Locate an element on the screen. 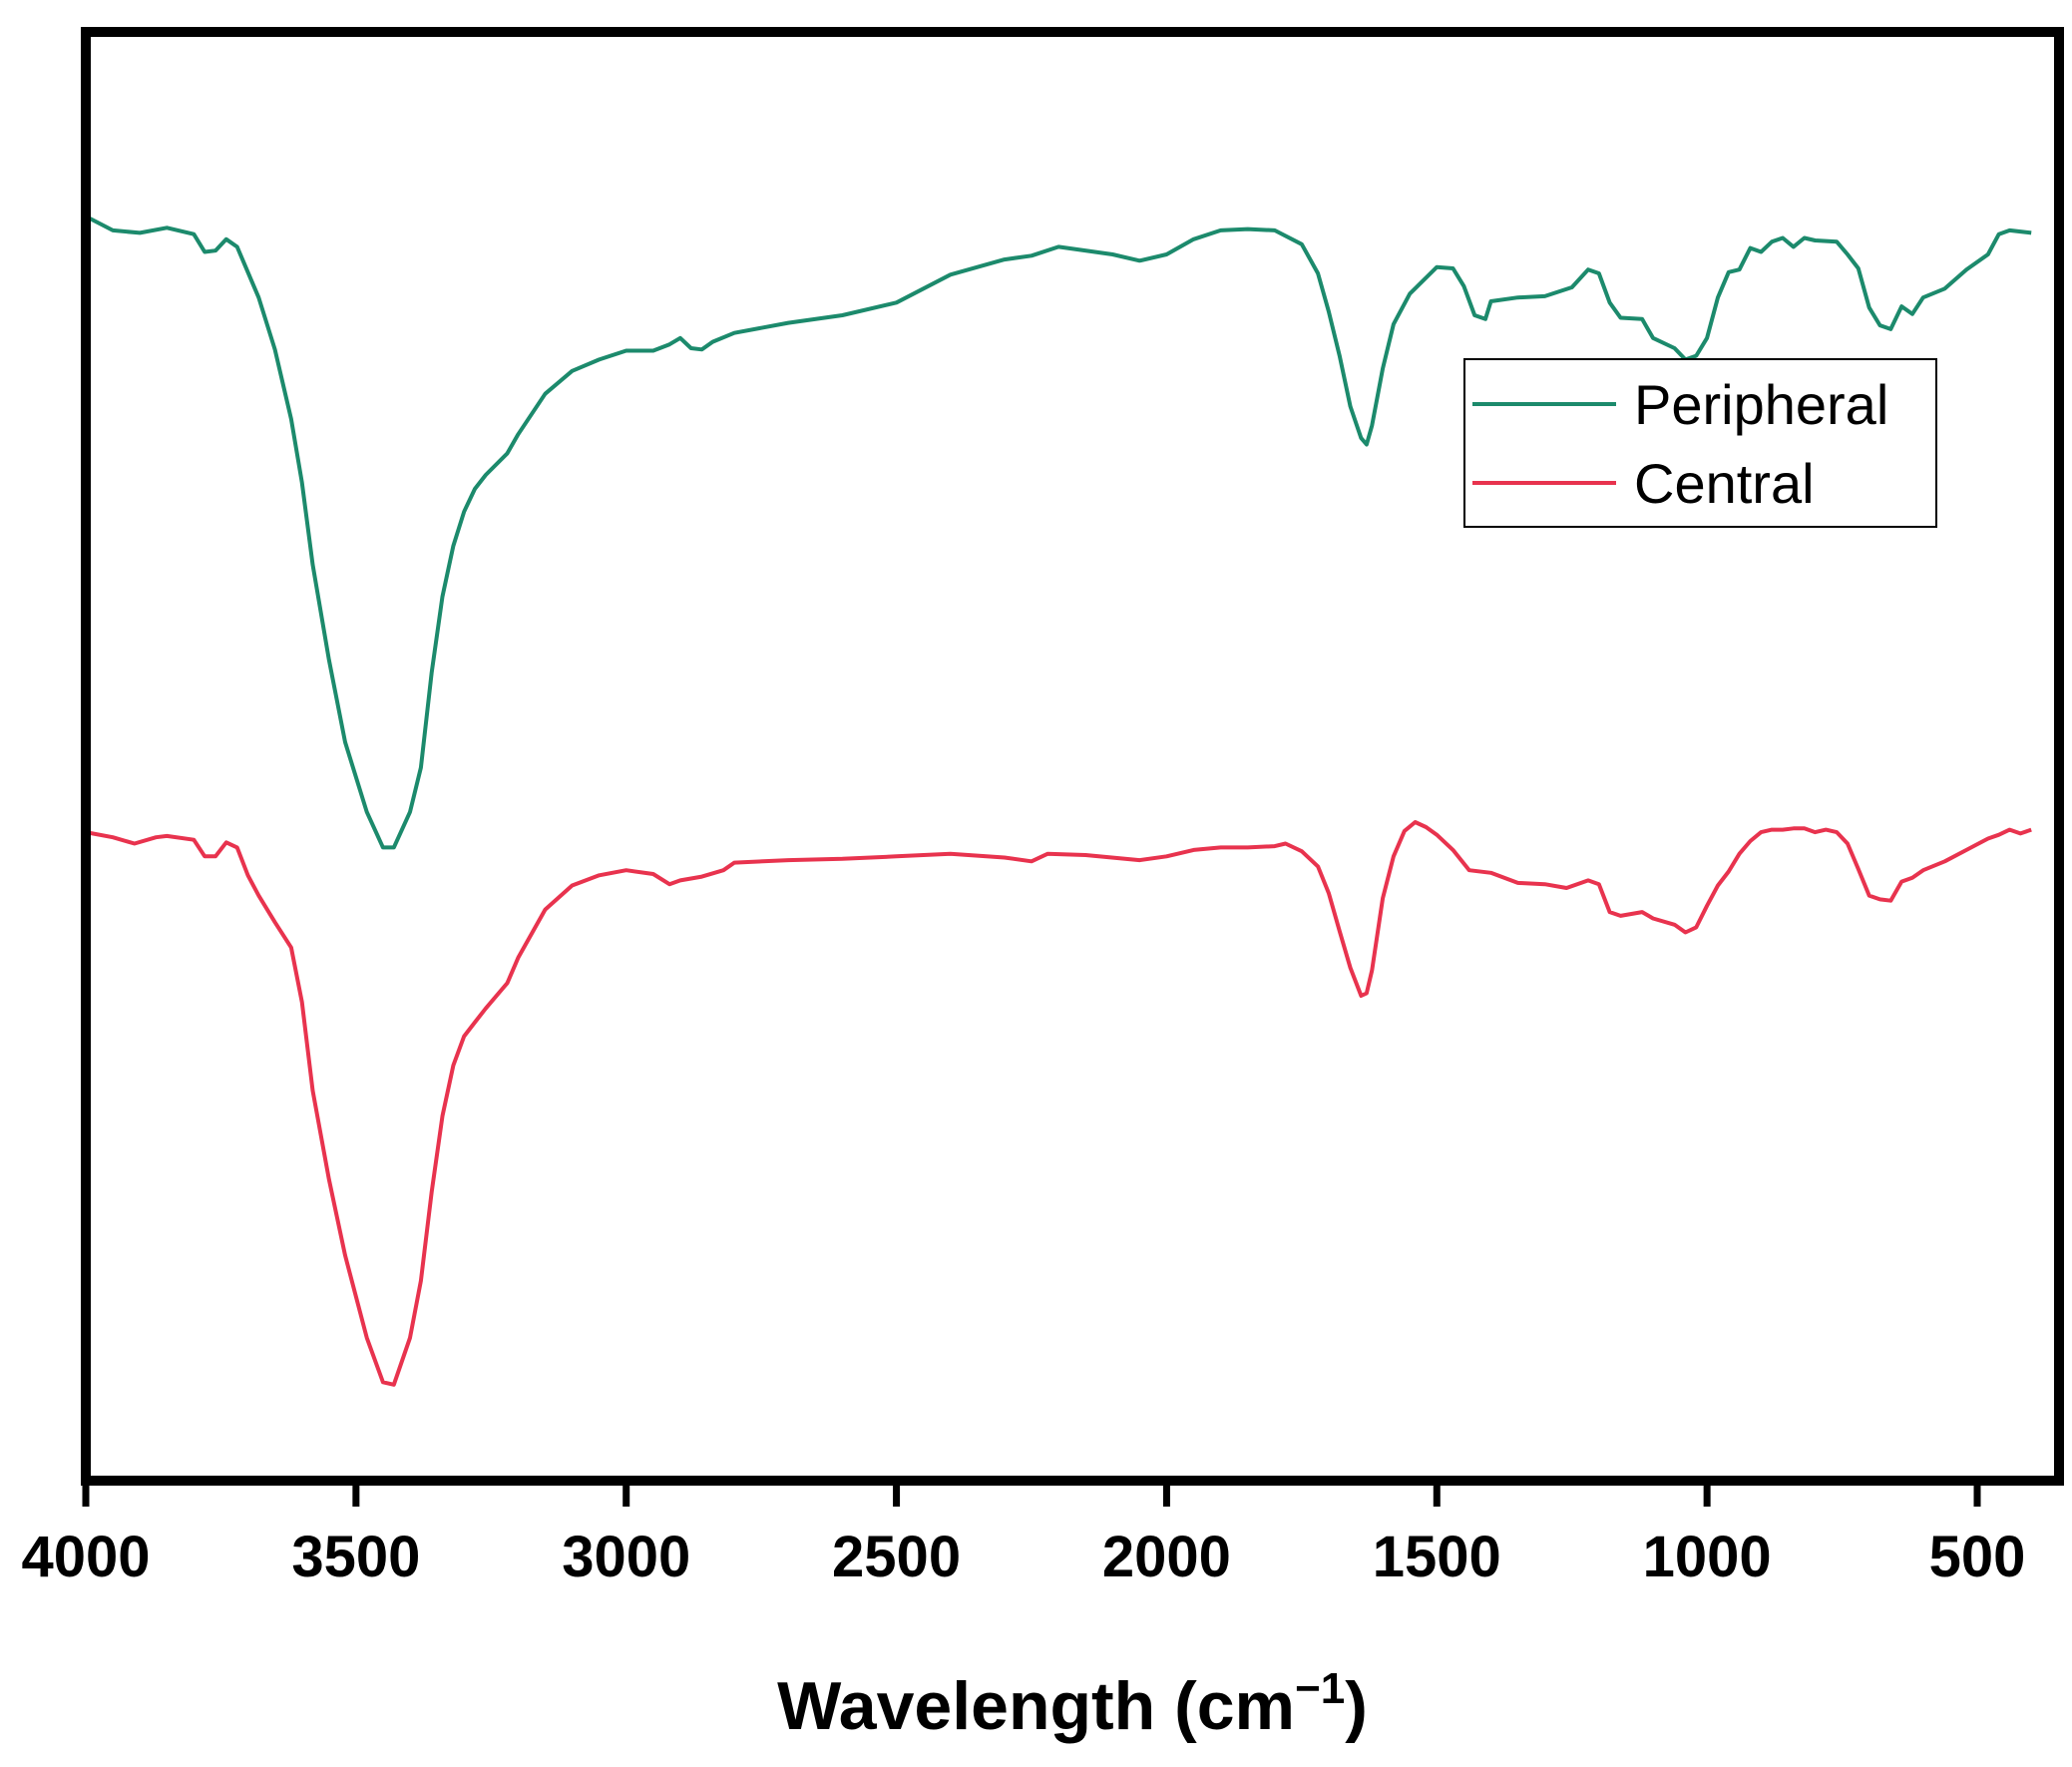 The image size is (2072, 1767). x-tick-label-1500: 1500 is located at coordinates (1437, 1557).